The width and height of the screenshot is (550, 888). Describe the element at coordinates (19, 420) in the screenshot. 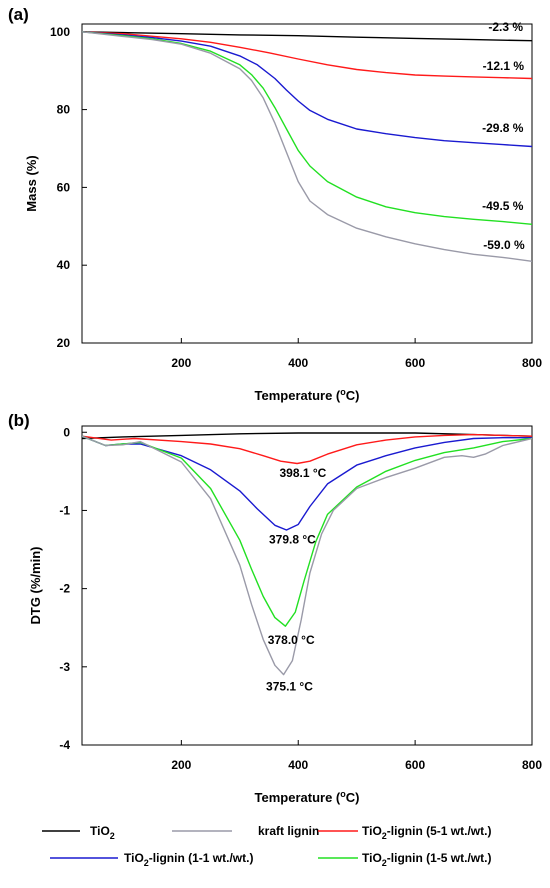

I see `panel-b-label: (b)` at that location.